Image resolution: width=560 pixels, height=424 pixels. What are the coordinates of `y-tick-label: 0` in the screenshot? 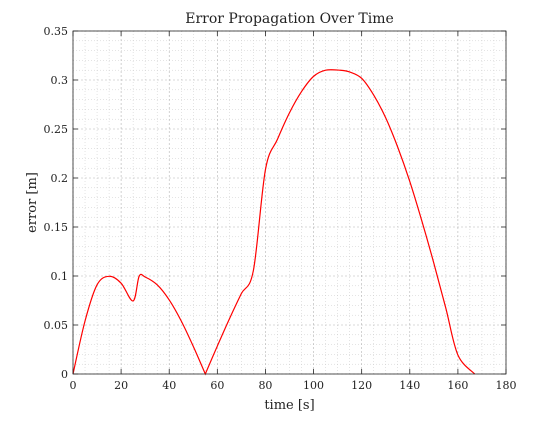 It's located at (64, 374).